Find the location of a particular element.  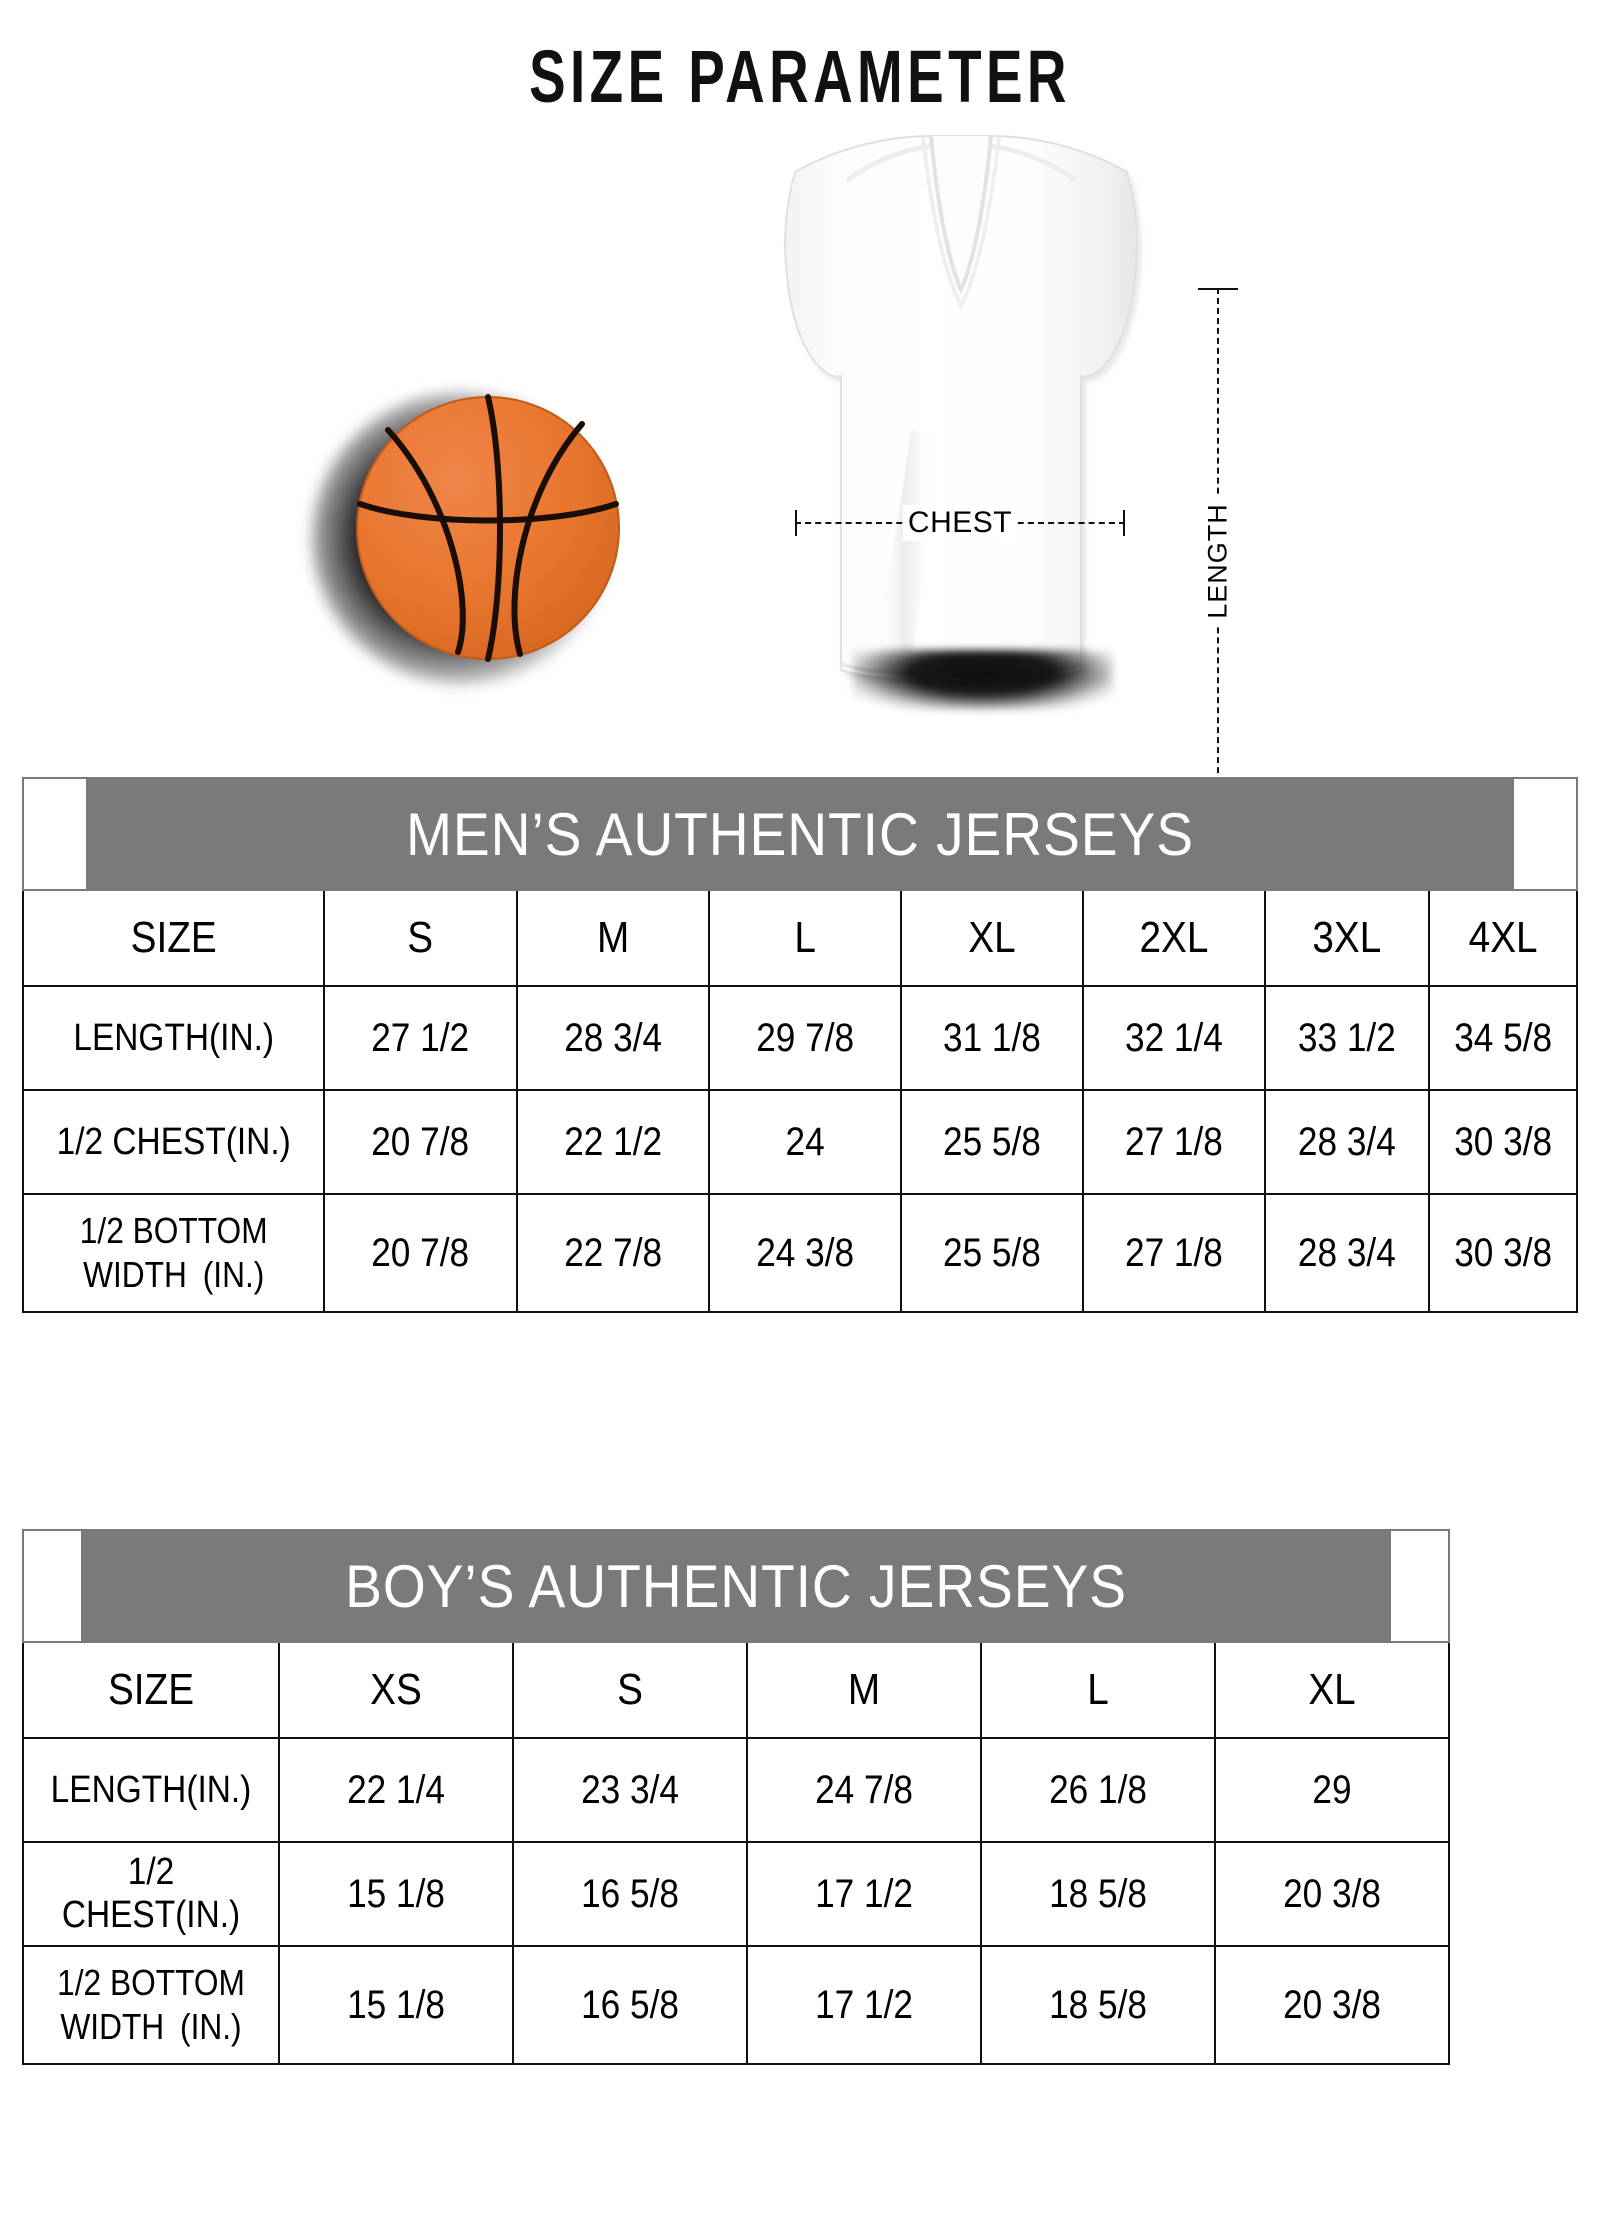

table-header-row: SIZE XS S M L XL is located at coordinates (736, 1690).